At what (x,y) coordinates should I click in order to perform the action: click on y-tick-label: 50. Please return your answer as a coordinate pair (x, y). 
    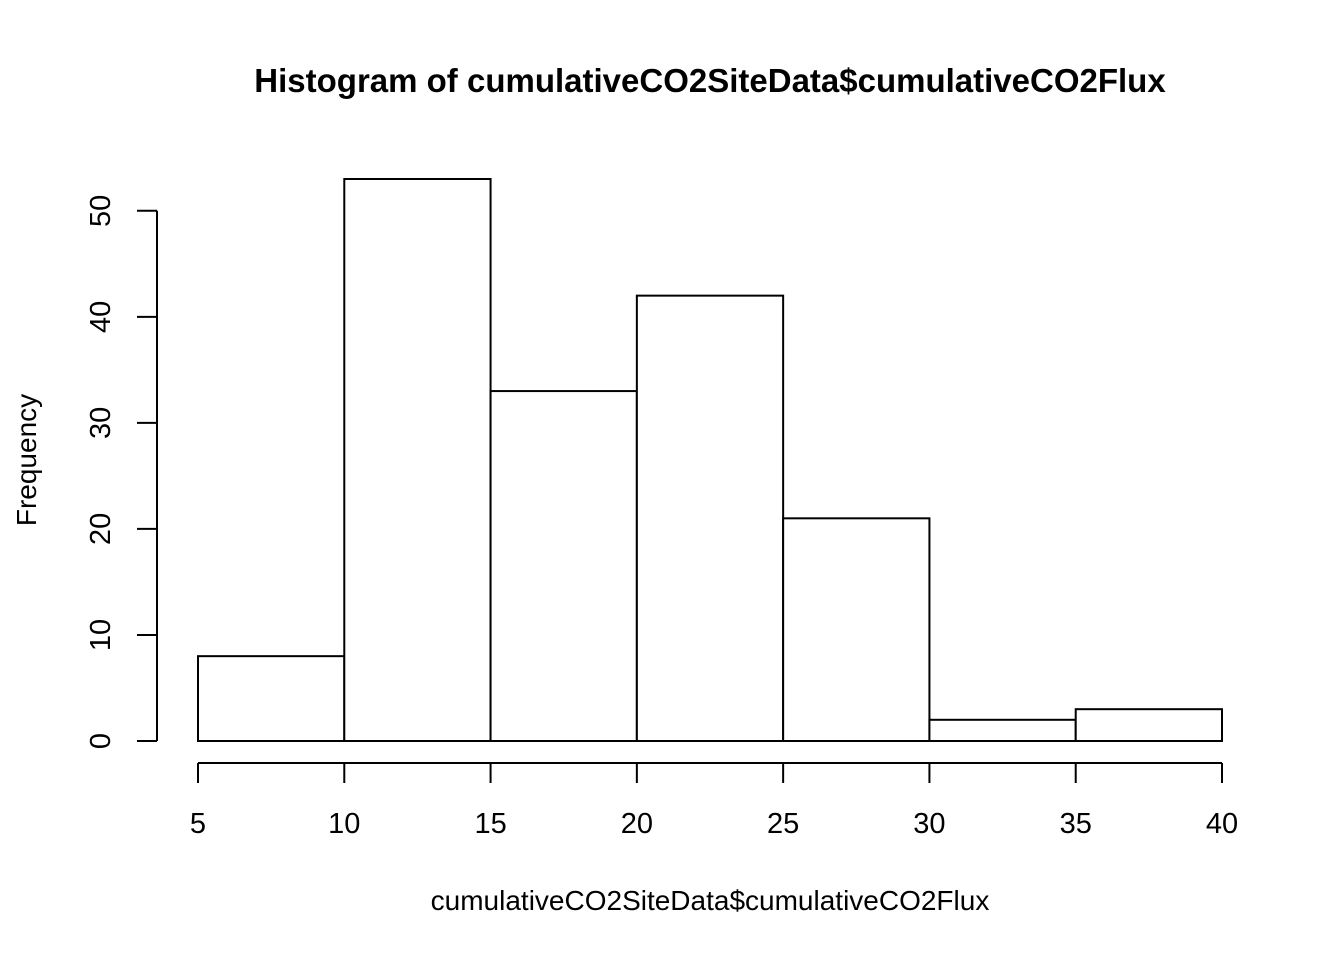
    Looking at the image, I should click on (101, 211).